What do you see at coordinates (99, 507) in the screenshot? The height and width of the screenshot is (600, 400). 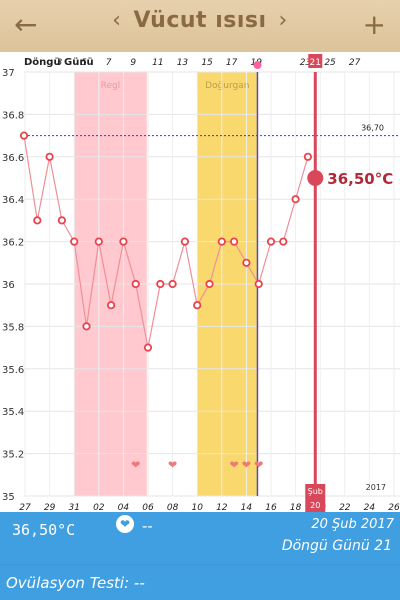 I see `bottom-tick-label: 02` at bounding box center [99, 507].